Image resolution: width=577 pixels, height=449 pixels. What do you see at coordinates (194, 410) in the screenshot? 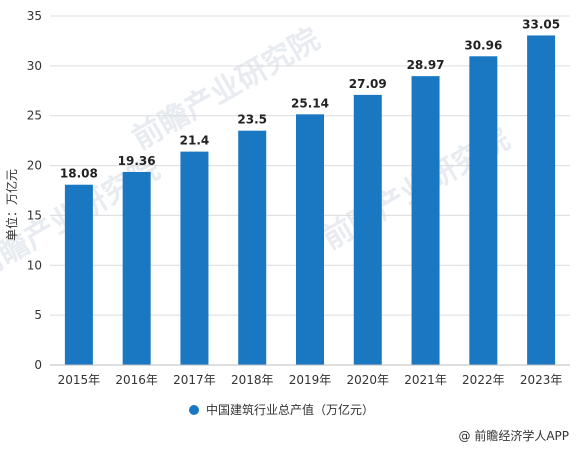
I see `legend-marker` at bounding box center [194, 410].